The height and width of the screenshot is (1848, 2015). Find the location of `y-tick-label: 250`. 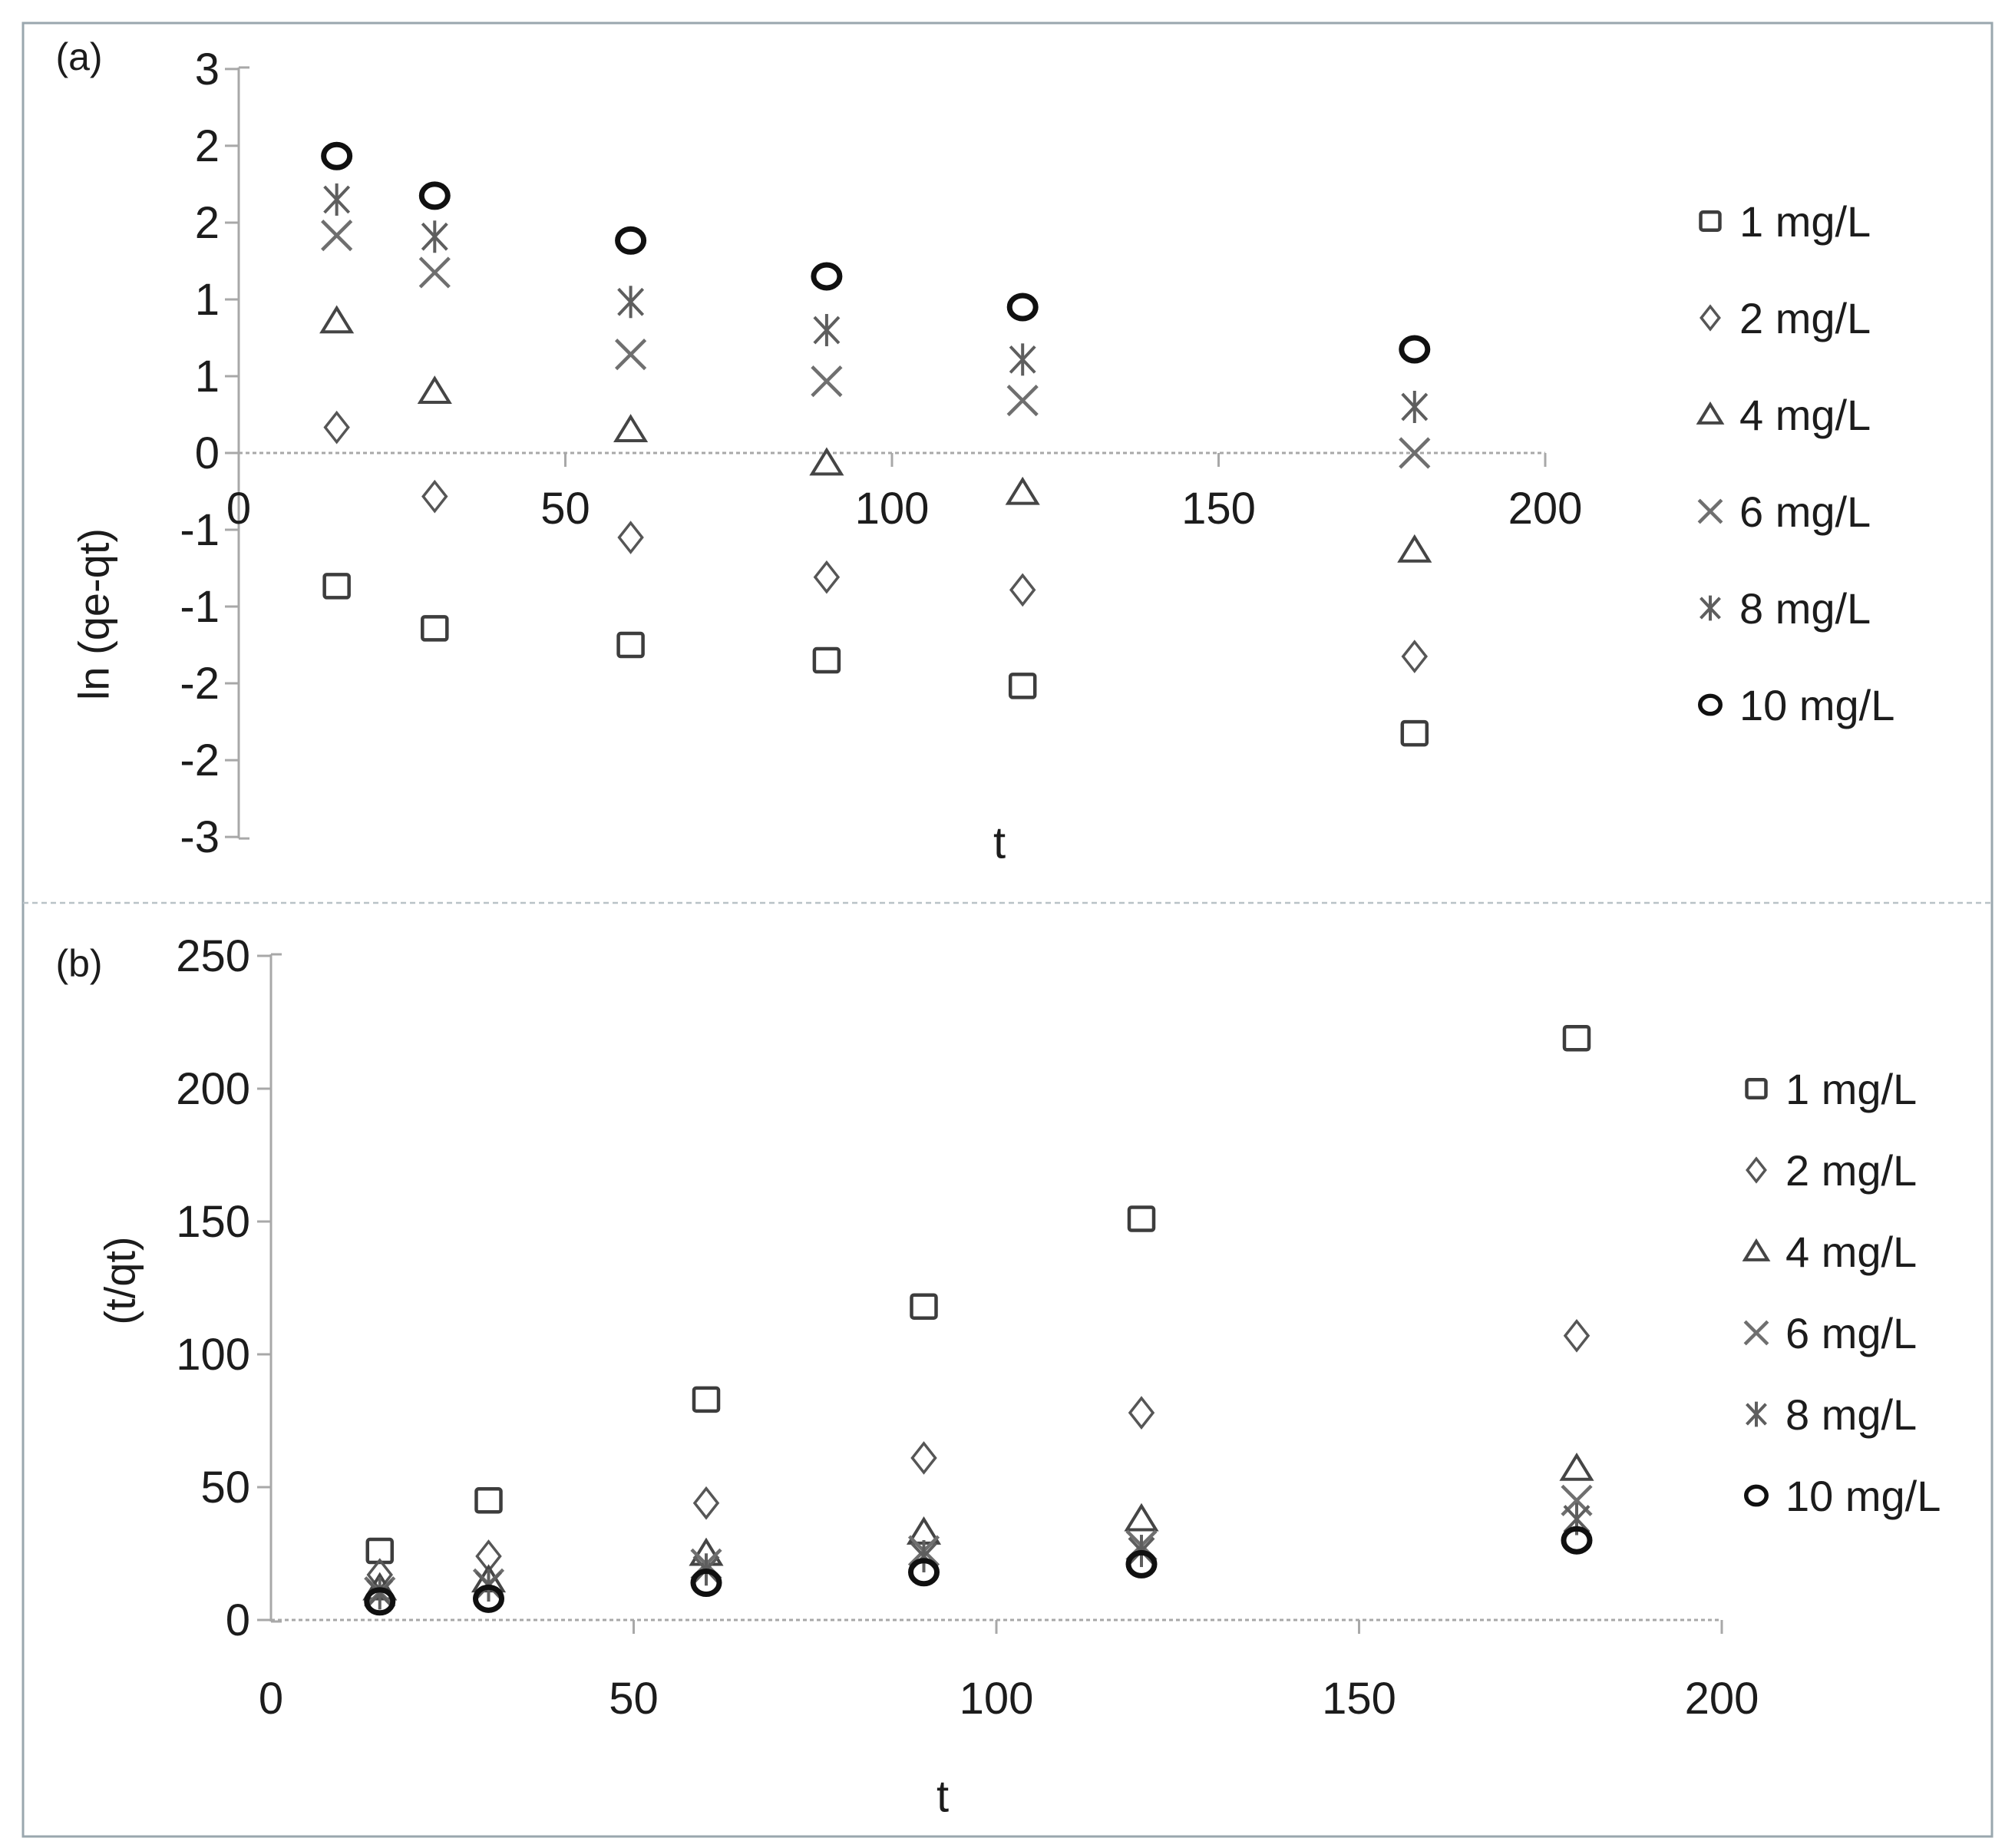

y-tick-label: 250 is located at coordinates (213, 956).